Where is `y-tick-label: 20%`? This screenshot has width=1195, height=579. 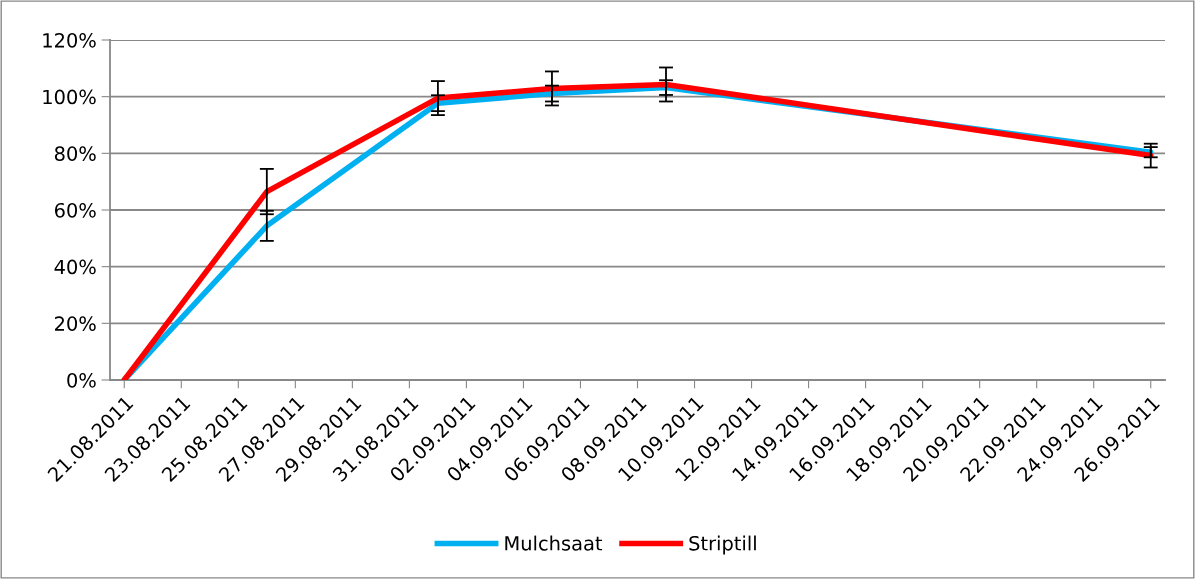
y-tick-label: 20% is located at coordinates (75, 323).